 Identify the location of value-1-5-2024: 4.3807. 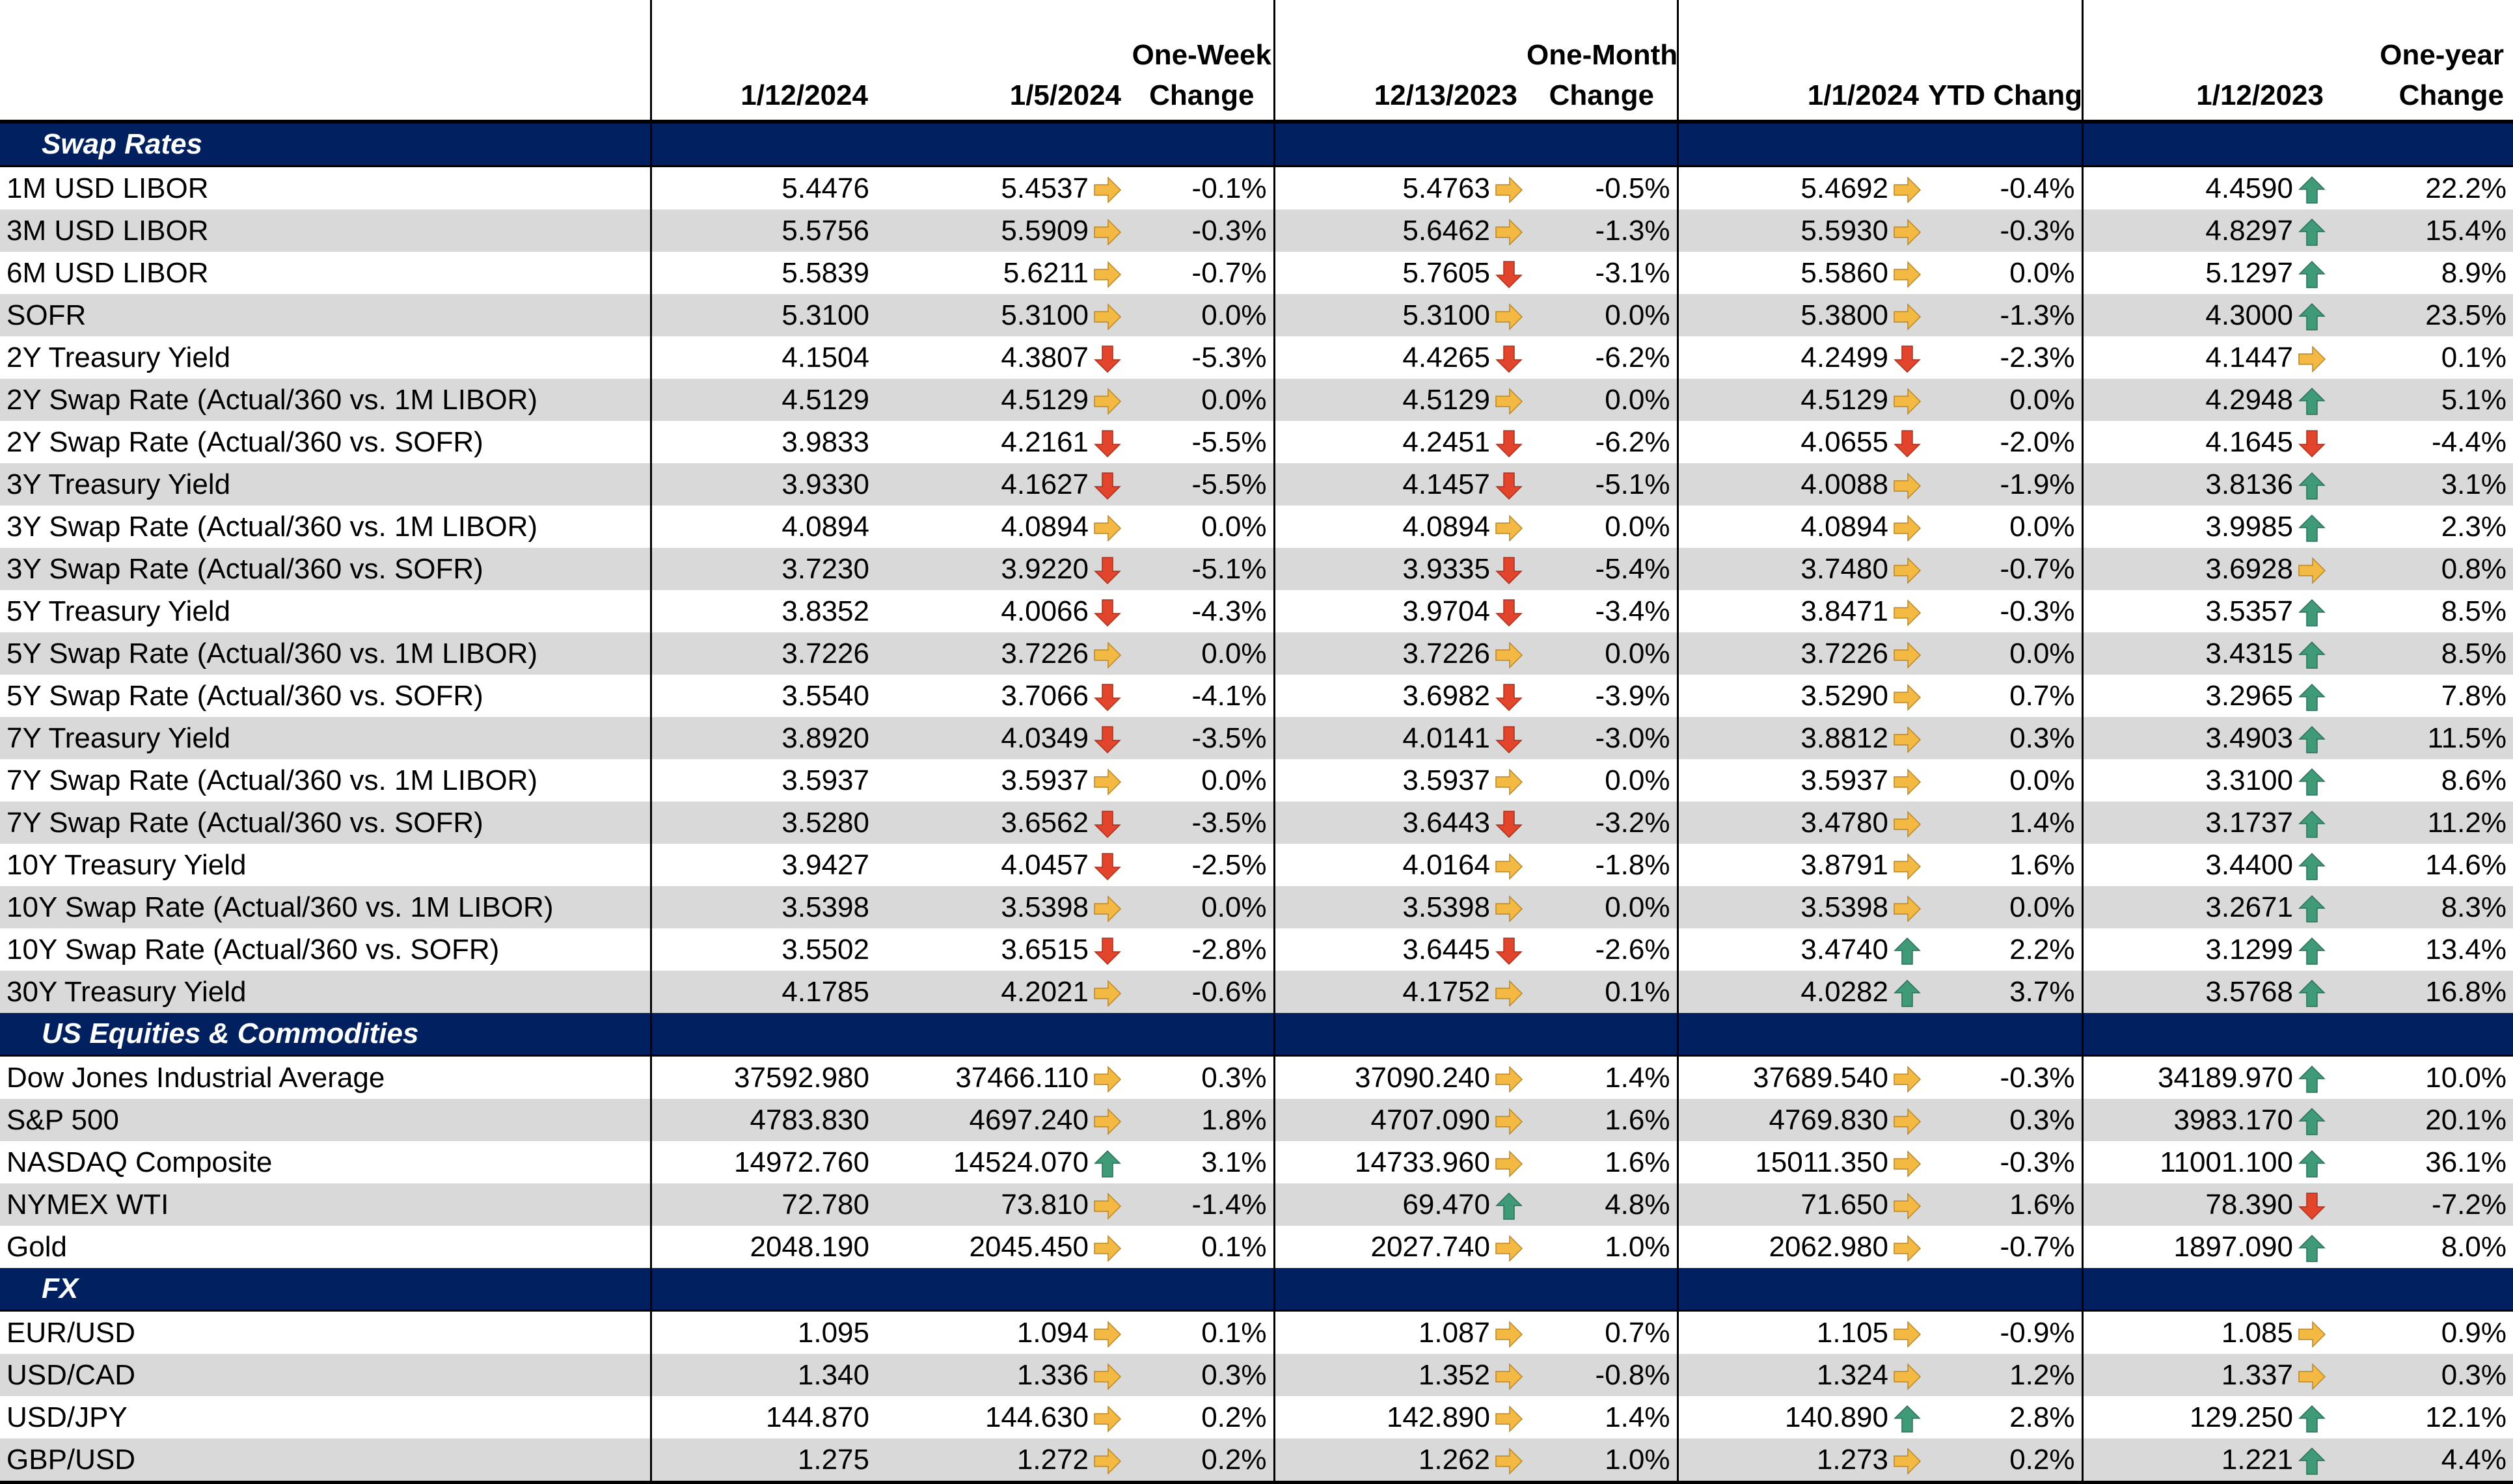
(1045, 357).